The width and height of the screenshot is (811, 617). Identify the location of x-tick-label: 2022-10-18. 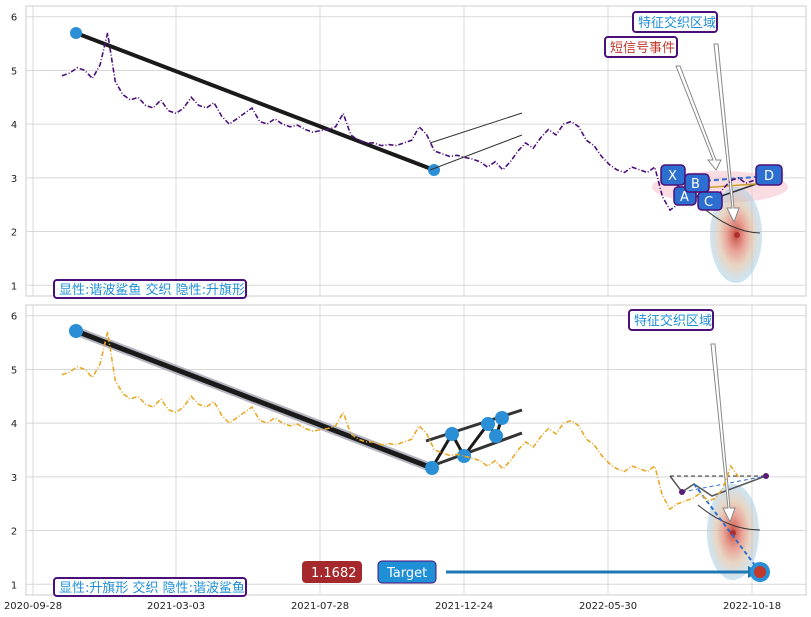
(752, 606).